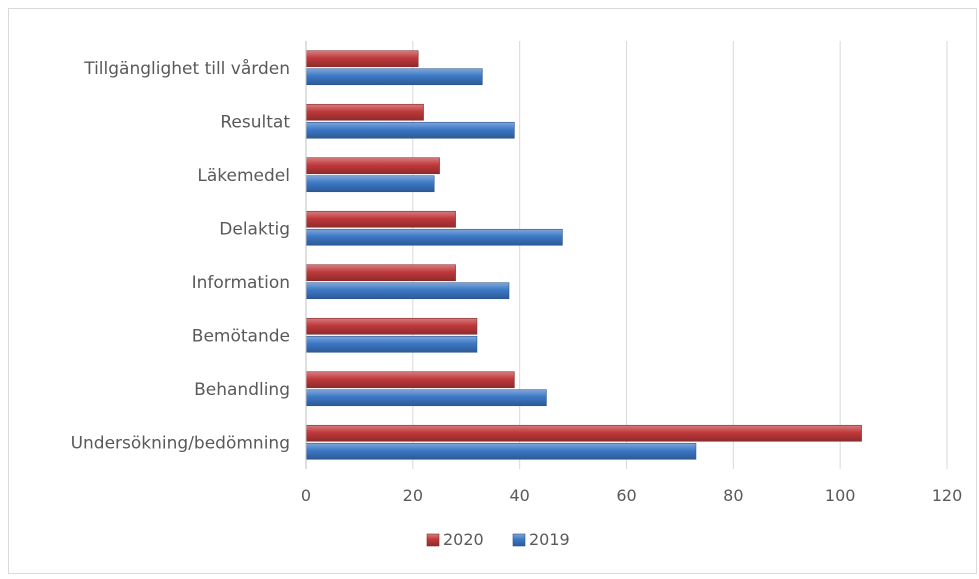 This screenshot has height=579, width=979. Describe the element at coordinates (241, 336) in the screenshot. I see `category-label: Bemötande` at that location.